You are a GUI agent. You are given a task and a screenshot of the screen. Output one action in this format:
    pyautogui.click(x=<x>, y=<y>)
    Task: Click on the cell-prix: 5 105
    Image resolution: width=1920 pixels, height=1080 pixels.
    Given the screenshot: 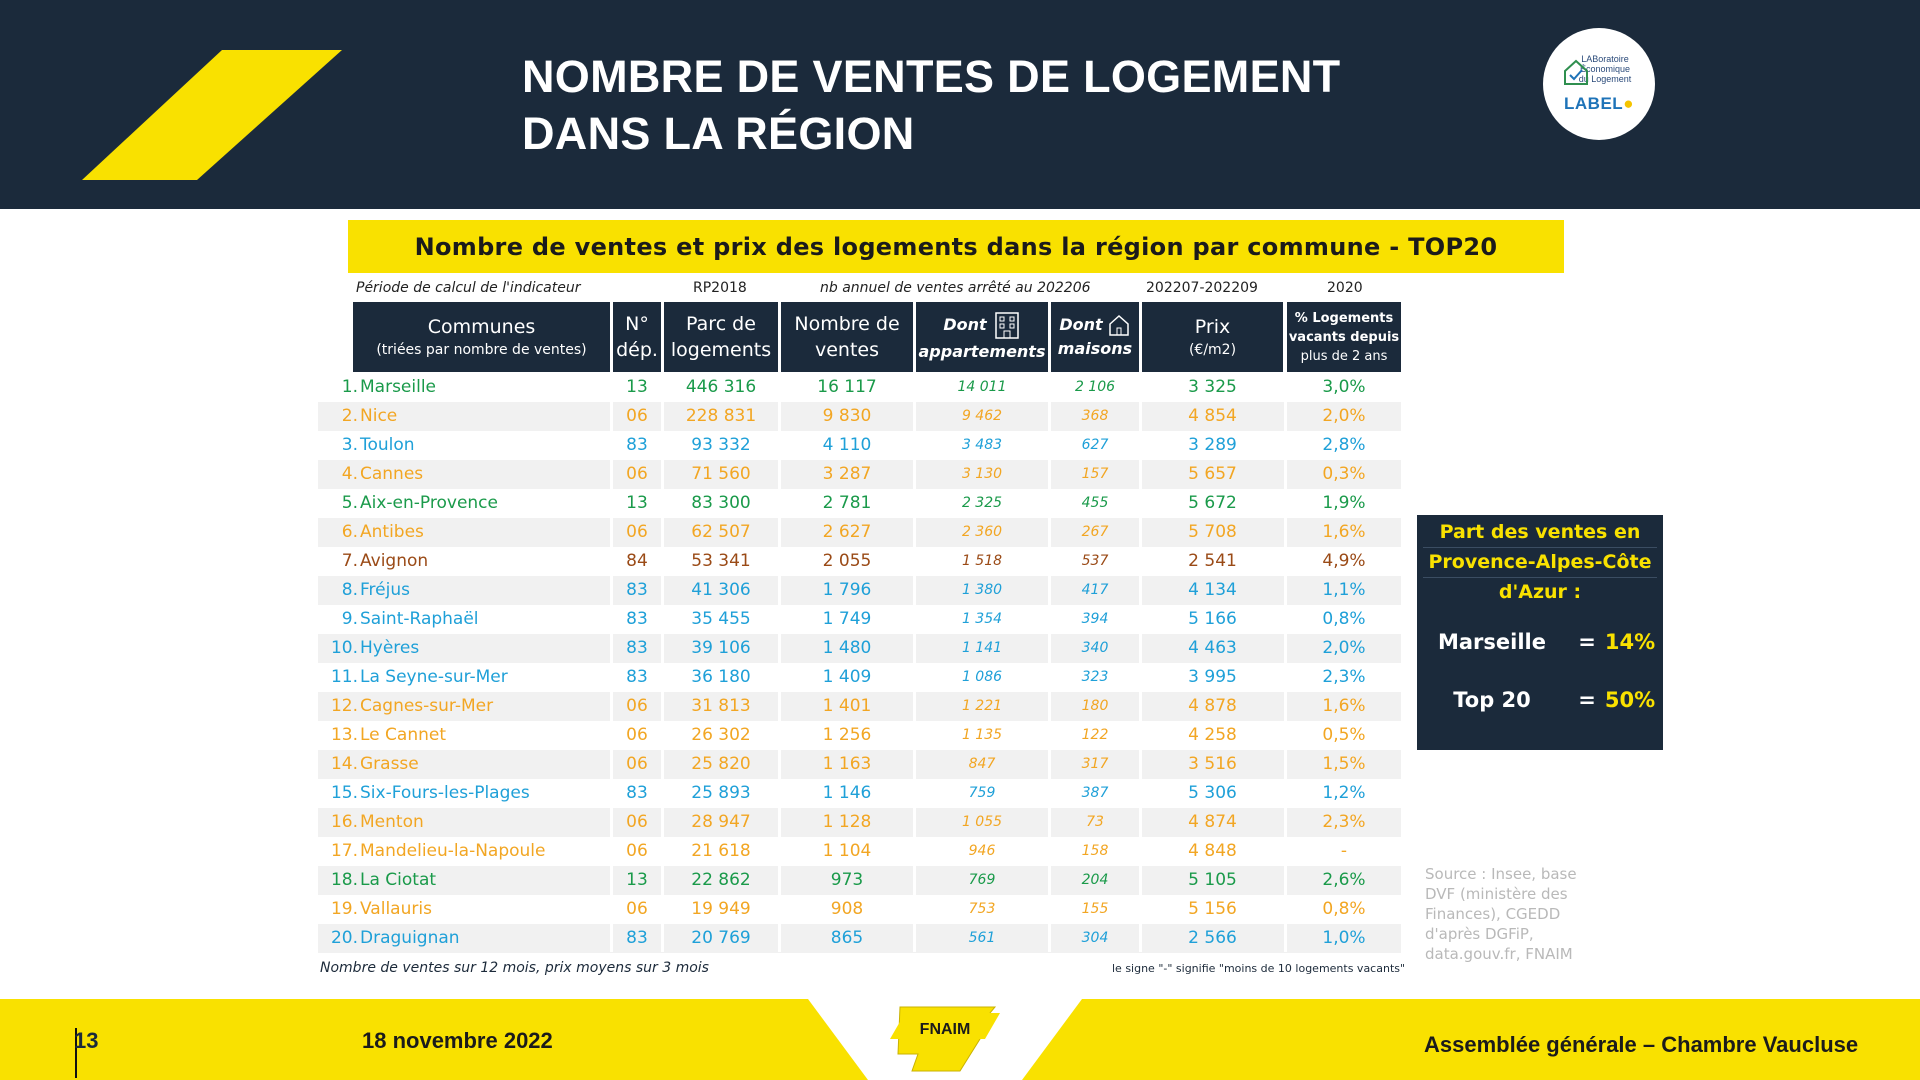 What is the action you would take?
    pyautogui.click(x=1212, y=880)
    